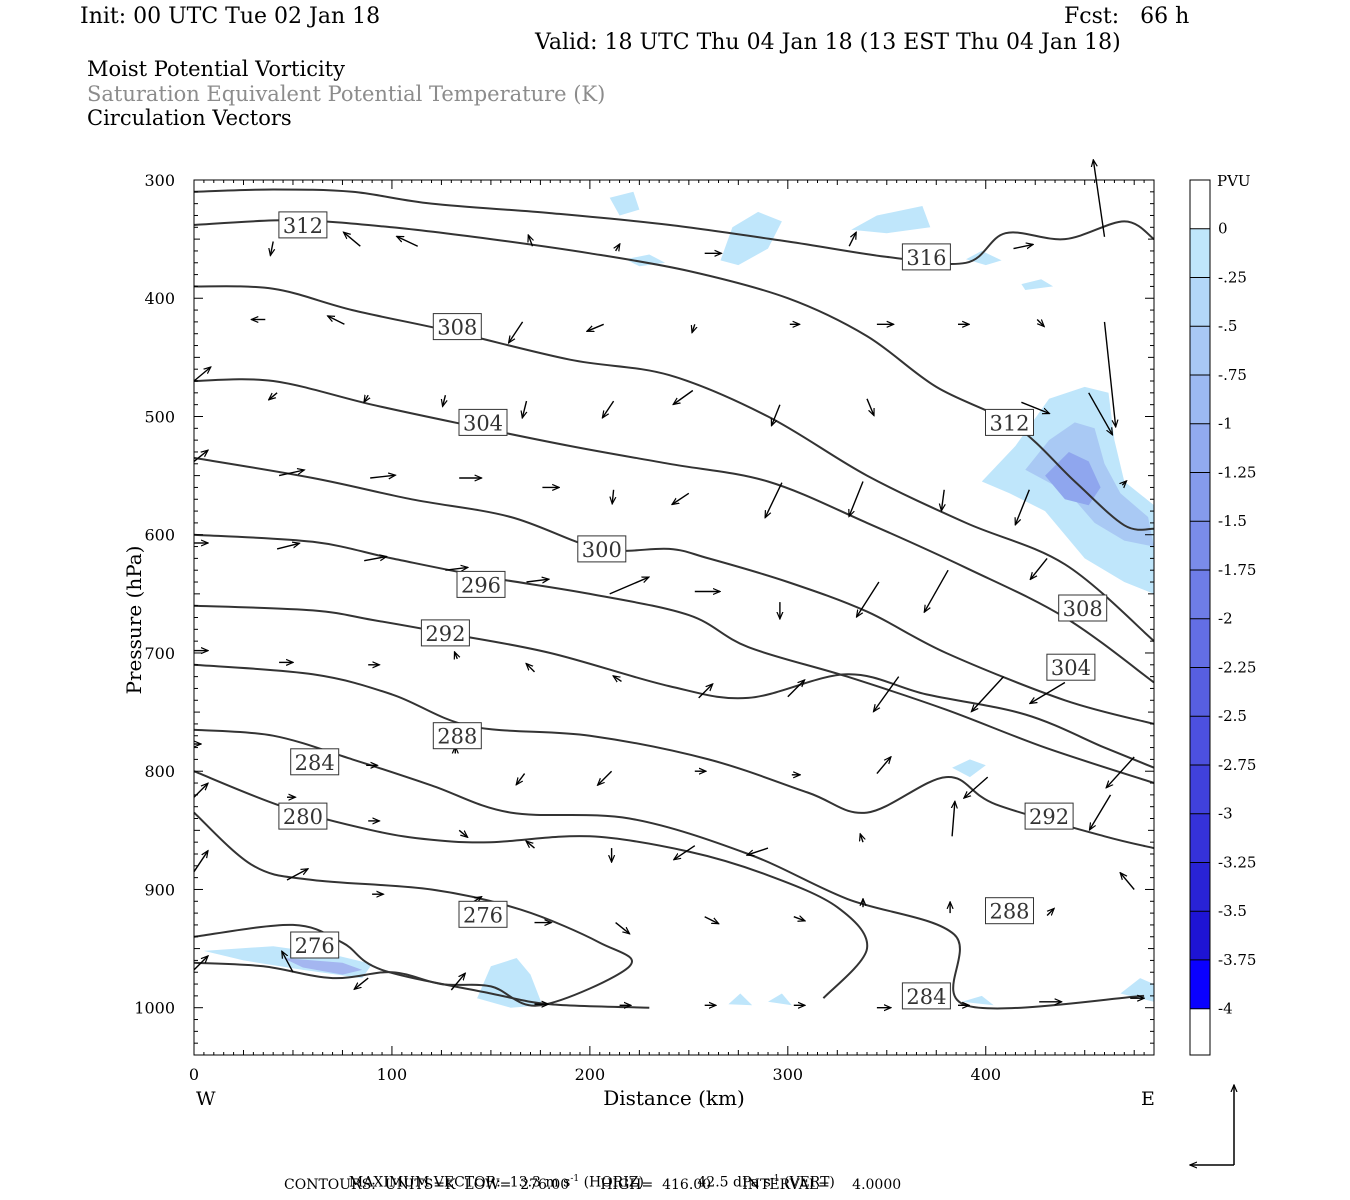 The image size is (1350, 1200). Describe the element at coordinates (445, 633) in the screenshot. I see `contour-label-292-8: 292` at that location.